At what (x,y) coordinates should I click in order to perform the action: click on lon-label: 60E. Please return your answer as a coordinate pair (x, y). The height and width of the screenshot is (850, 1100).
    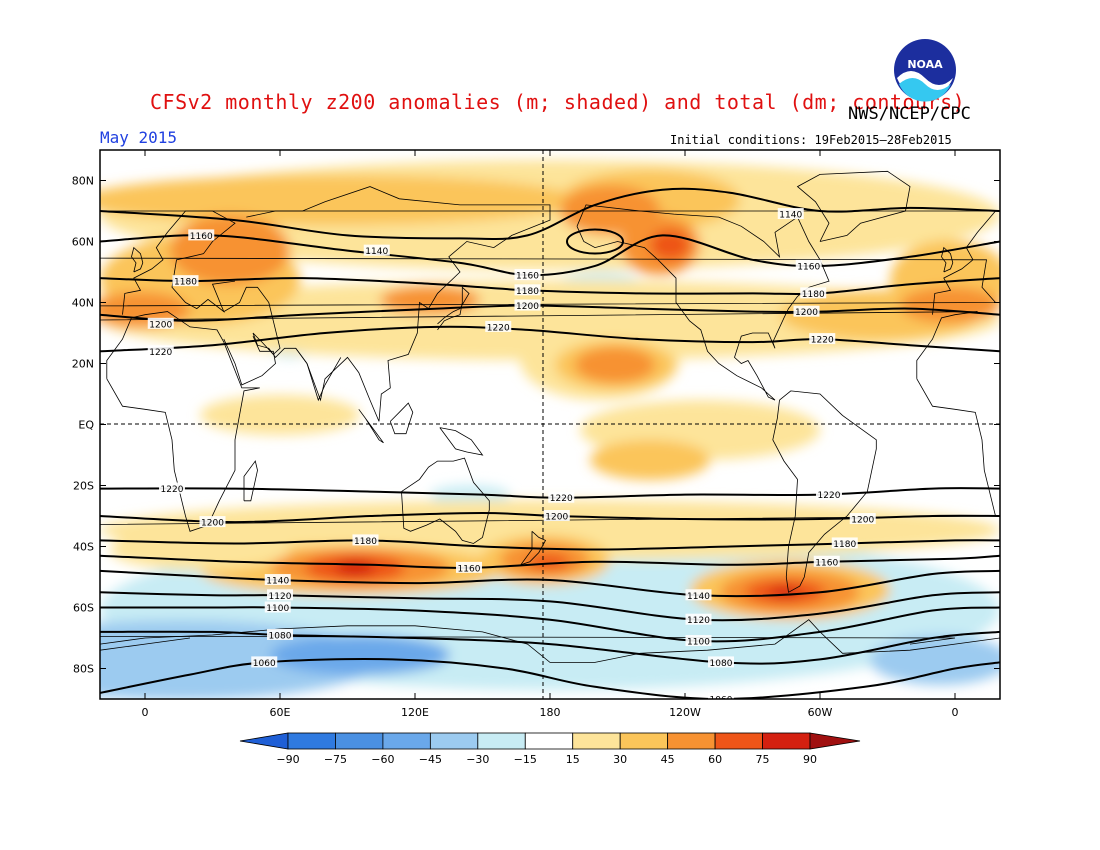
    Looking at the image, I should click on (280, 712).